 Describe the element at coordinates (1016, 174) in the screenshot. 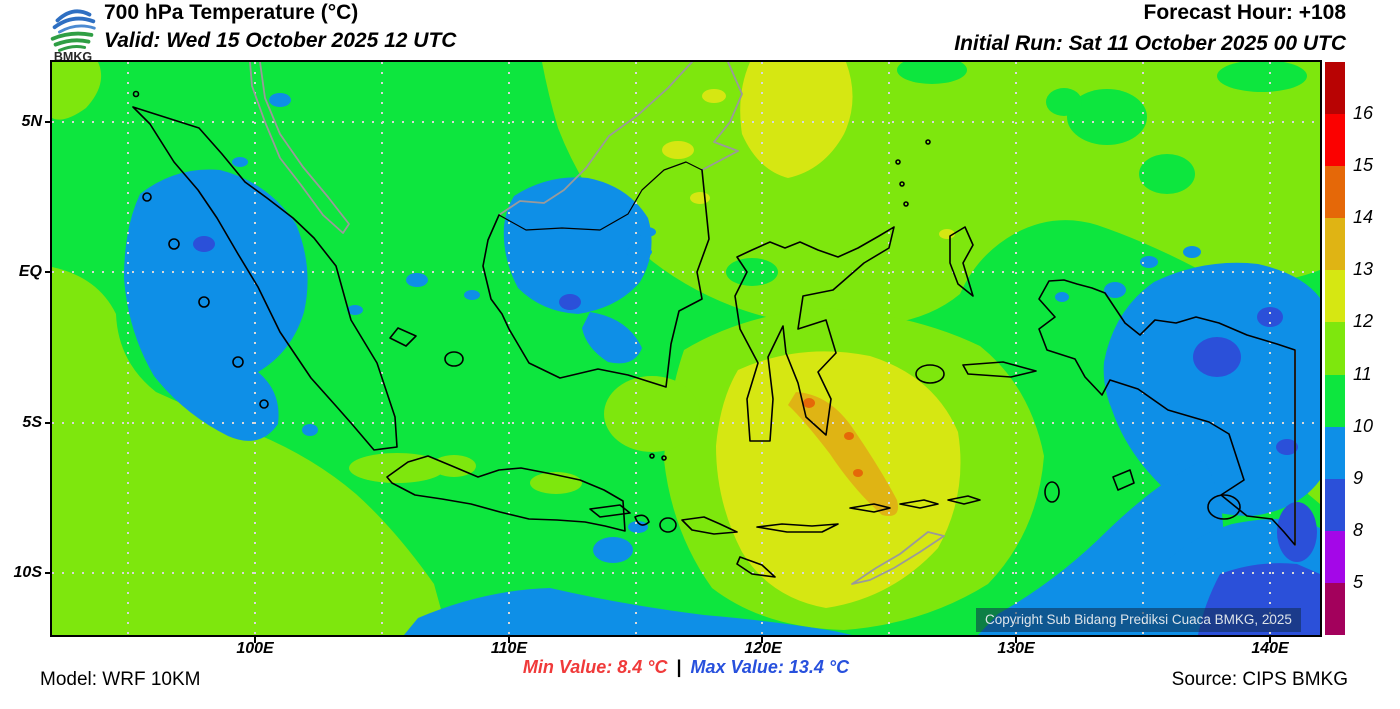

I see `field-green-patches` at that location.